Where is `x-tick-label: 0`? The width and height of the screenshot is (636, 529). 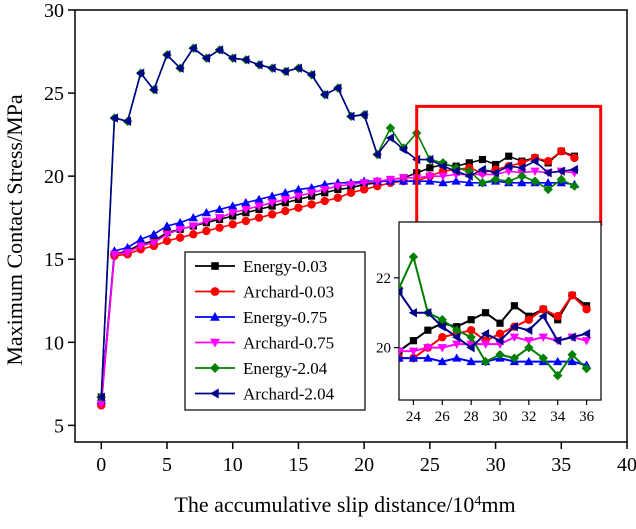
x-tick-label: 0 is located at coordinates (101, 465).